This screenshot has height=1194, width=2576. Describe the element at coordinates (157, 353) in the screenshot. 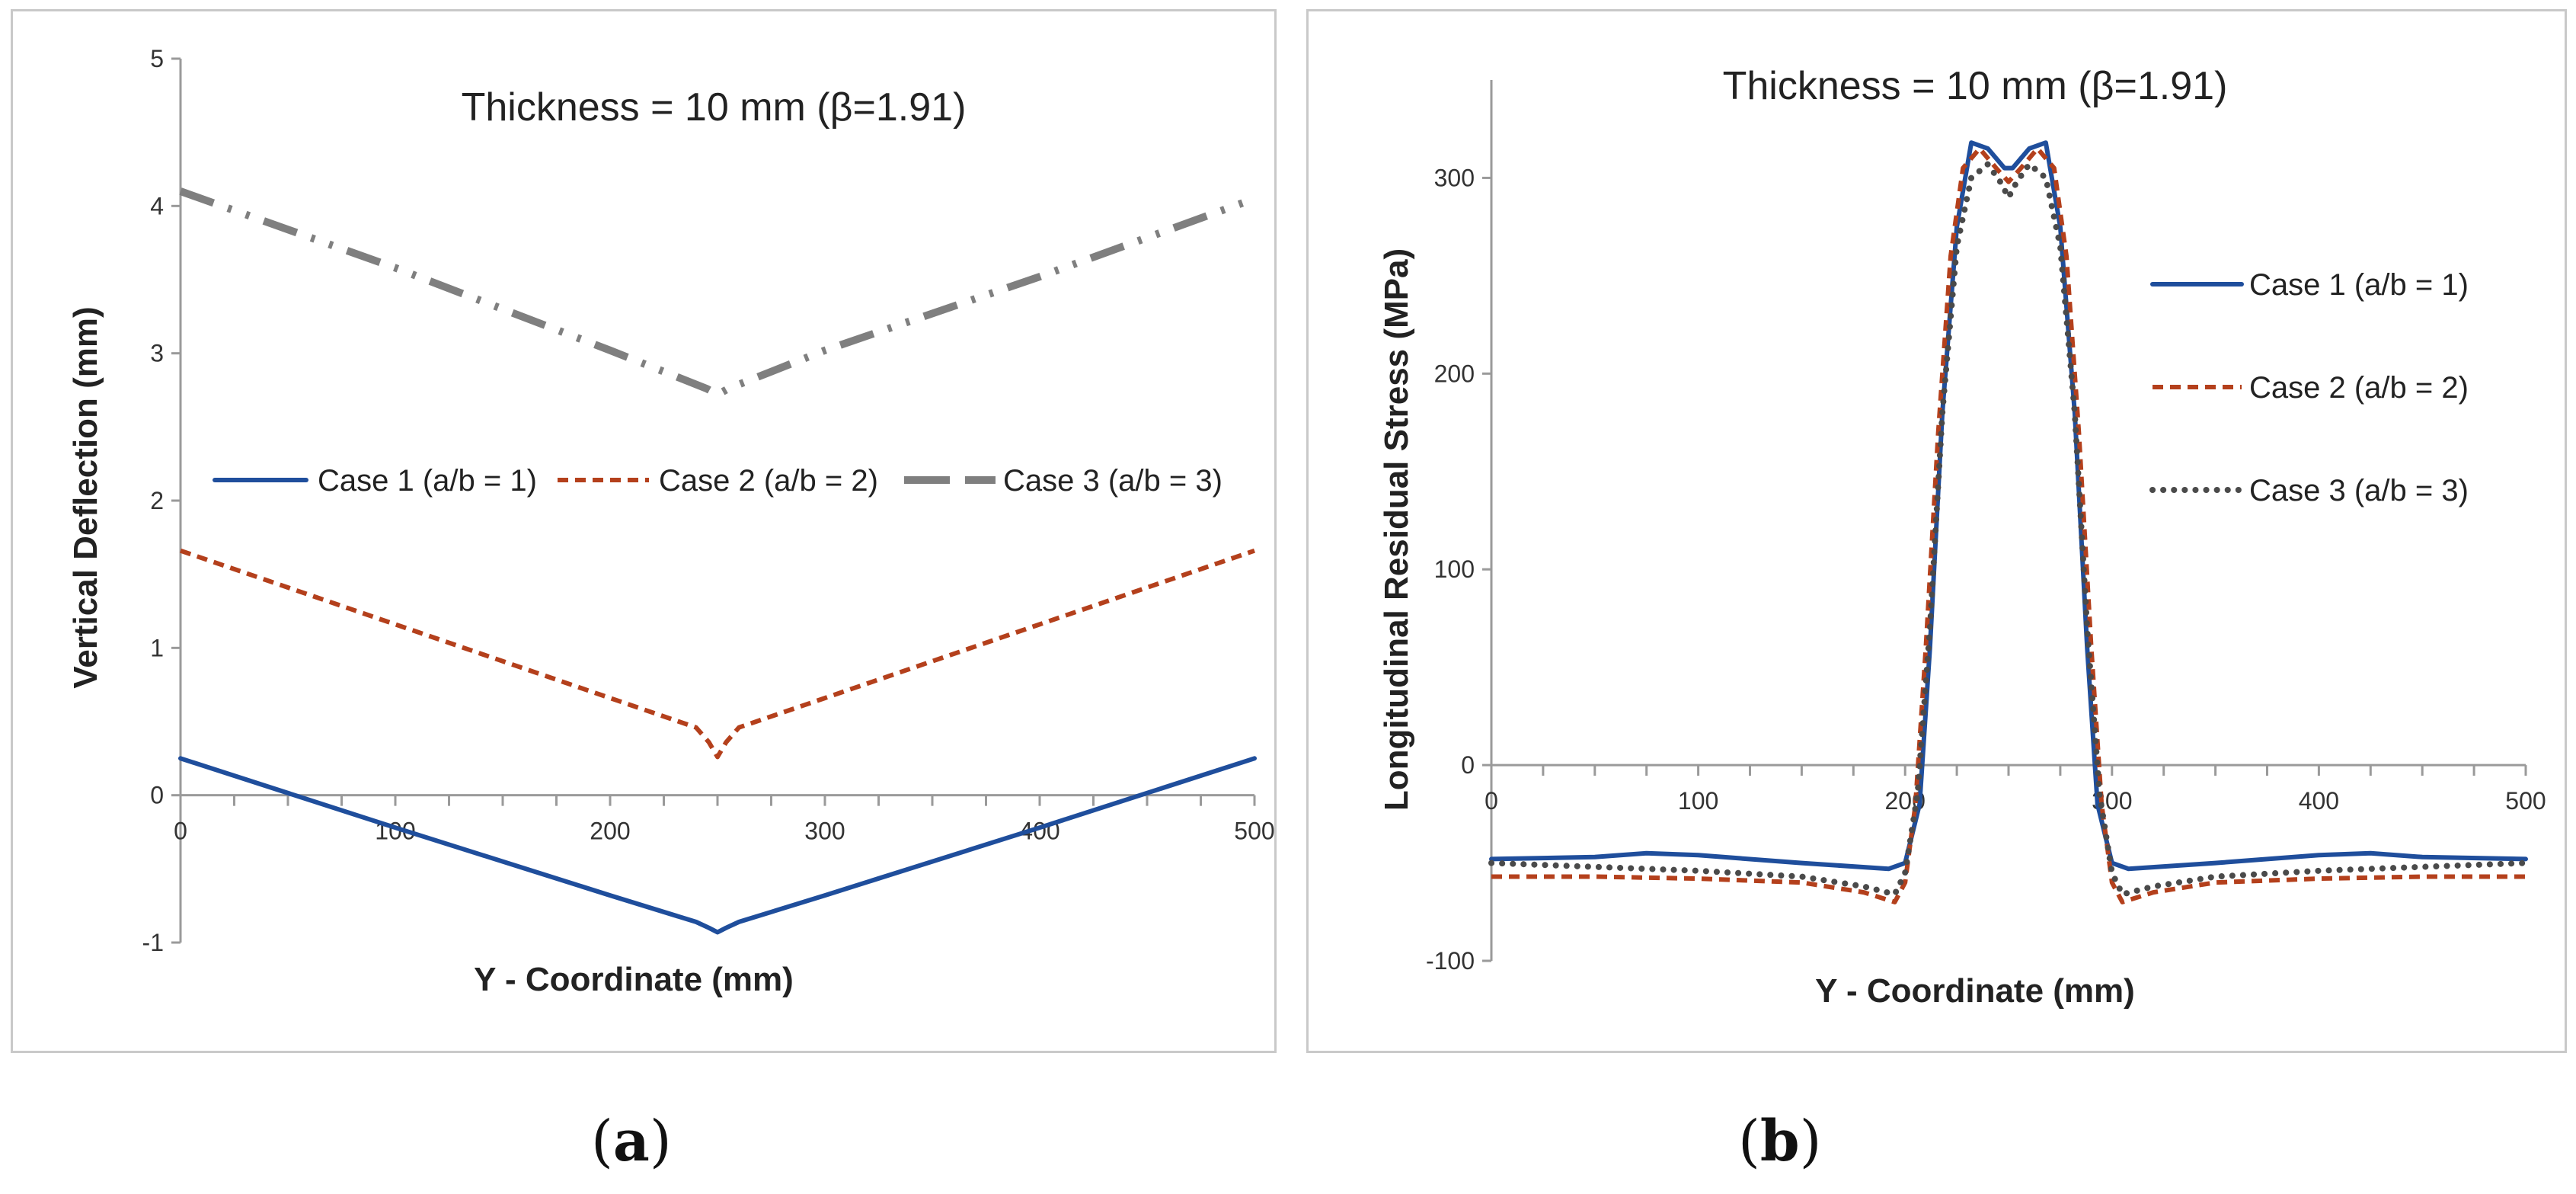

I see `y-tick-label: 3` at that location.